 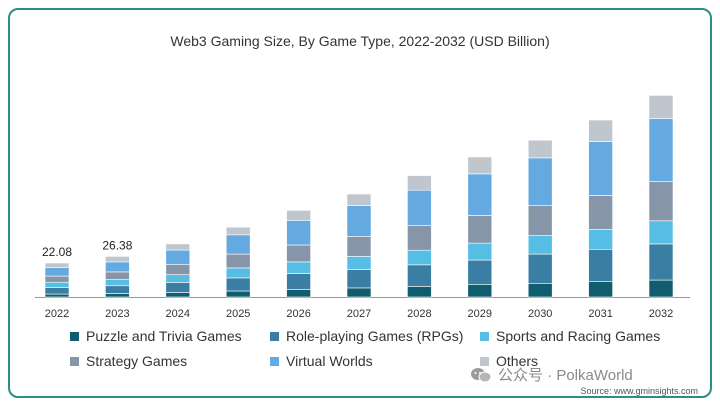 I want to click on x-tick-label: 2024, so click(x=178, y=314).